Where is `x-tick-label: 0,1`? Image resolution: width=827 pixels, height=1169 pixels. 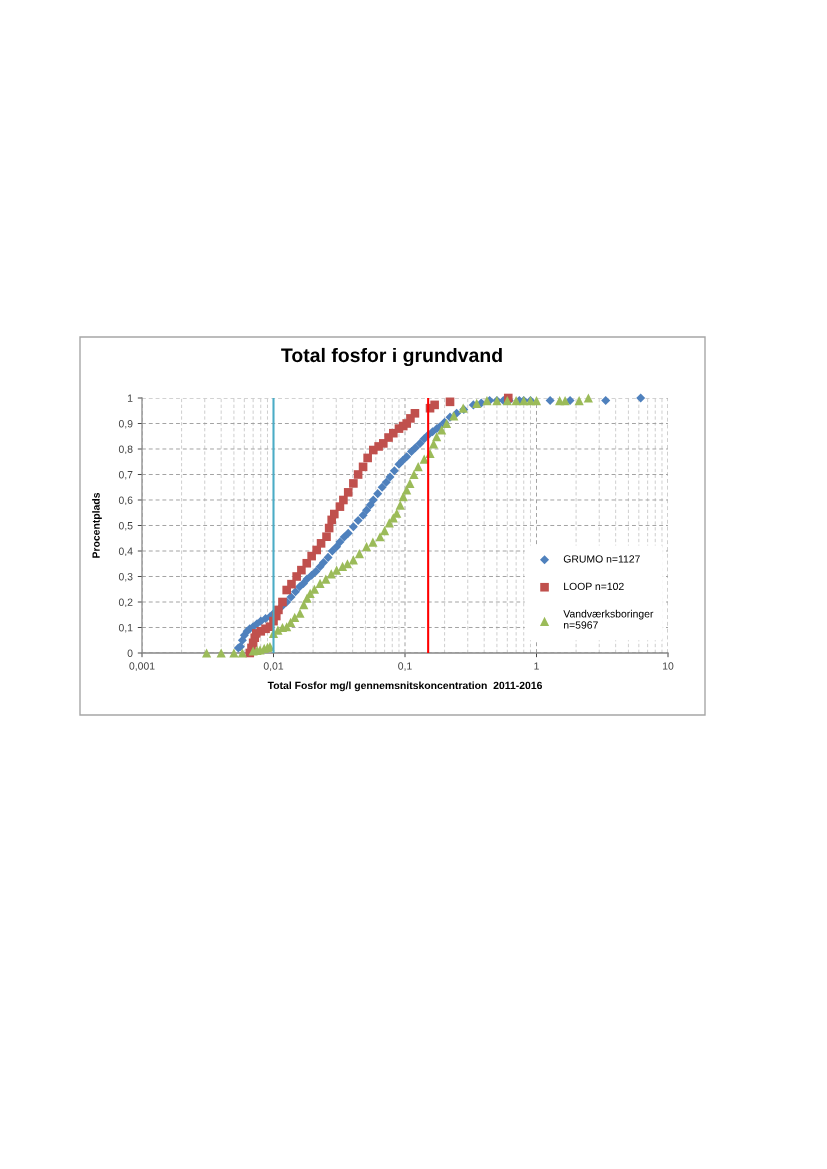 x-tick-label: 0,1 is located at coordinates (405, 666).